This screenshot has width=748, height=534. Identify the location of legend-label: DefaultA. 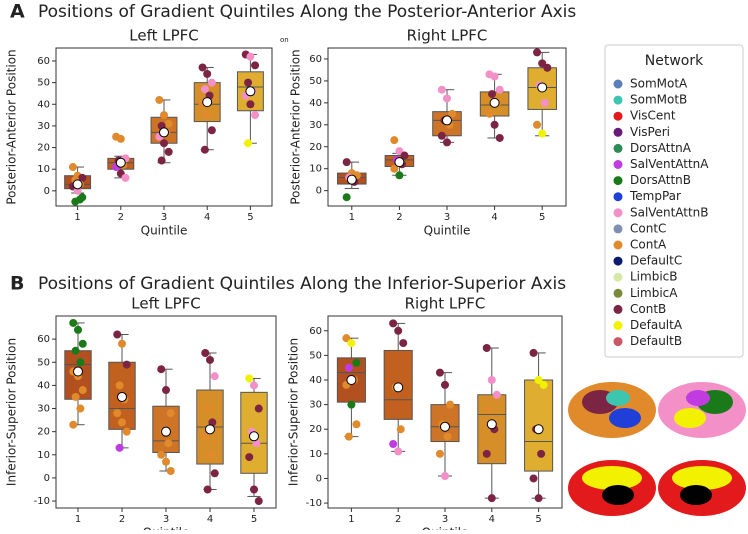
(656, 325).